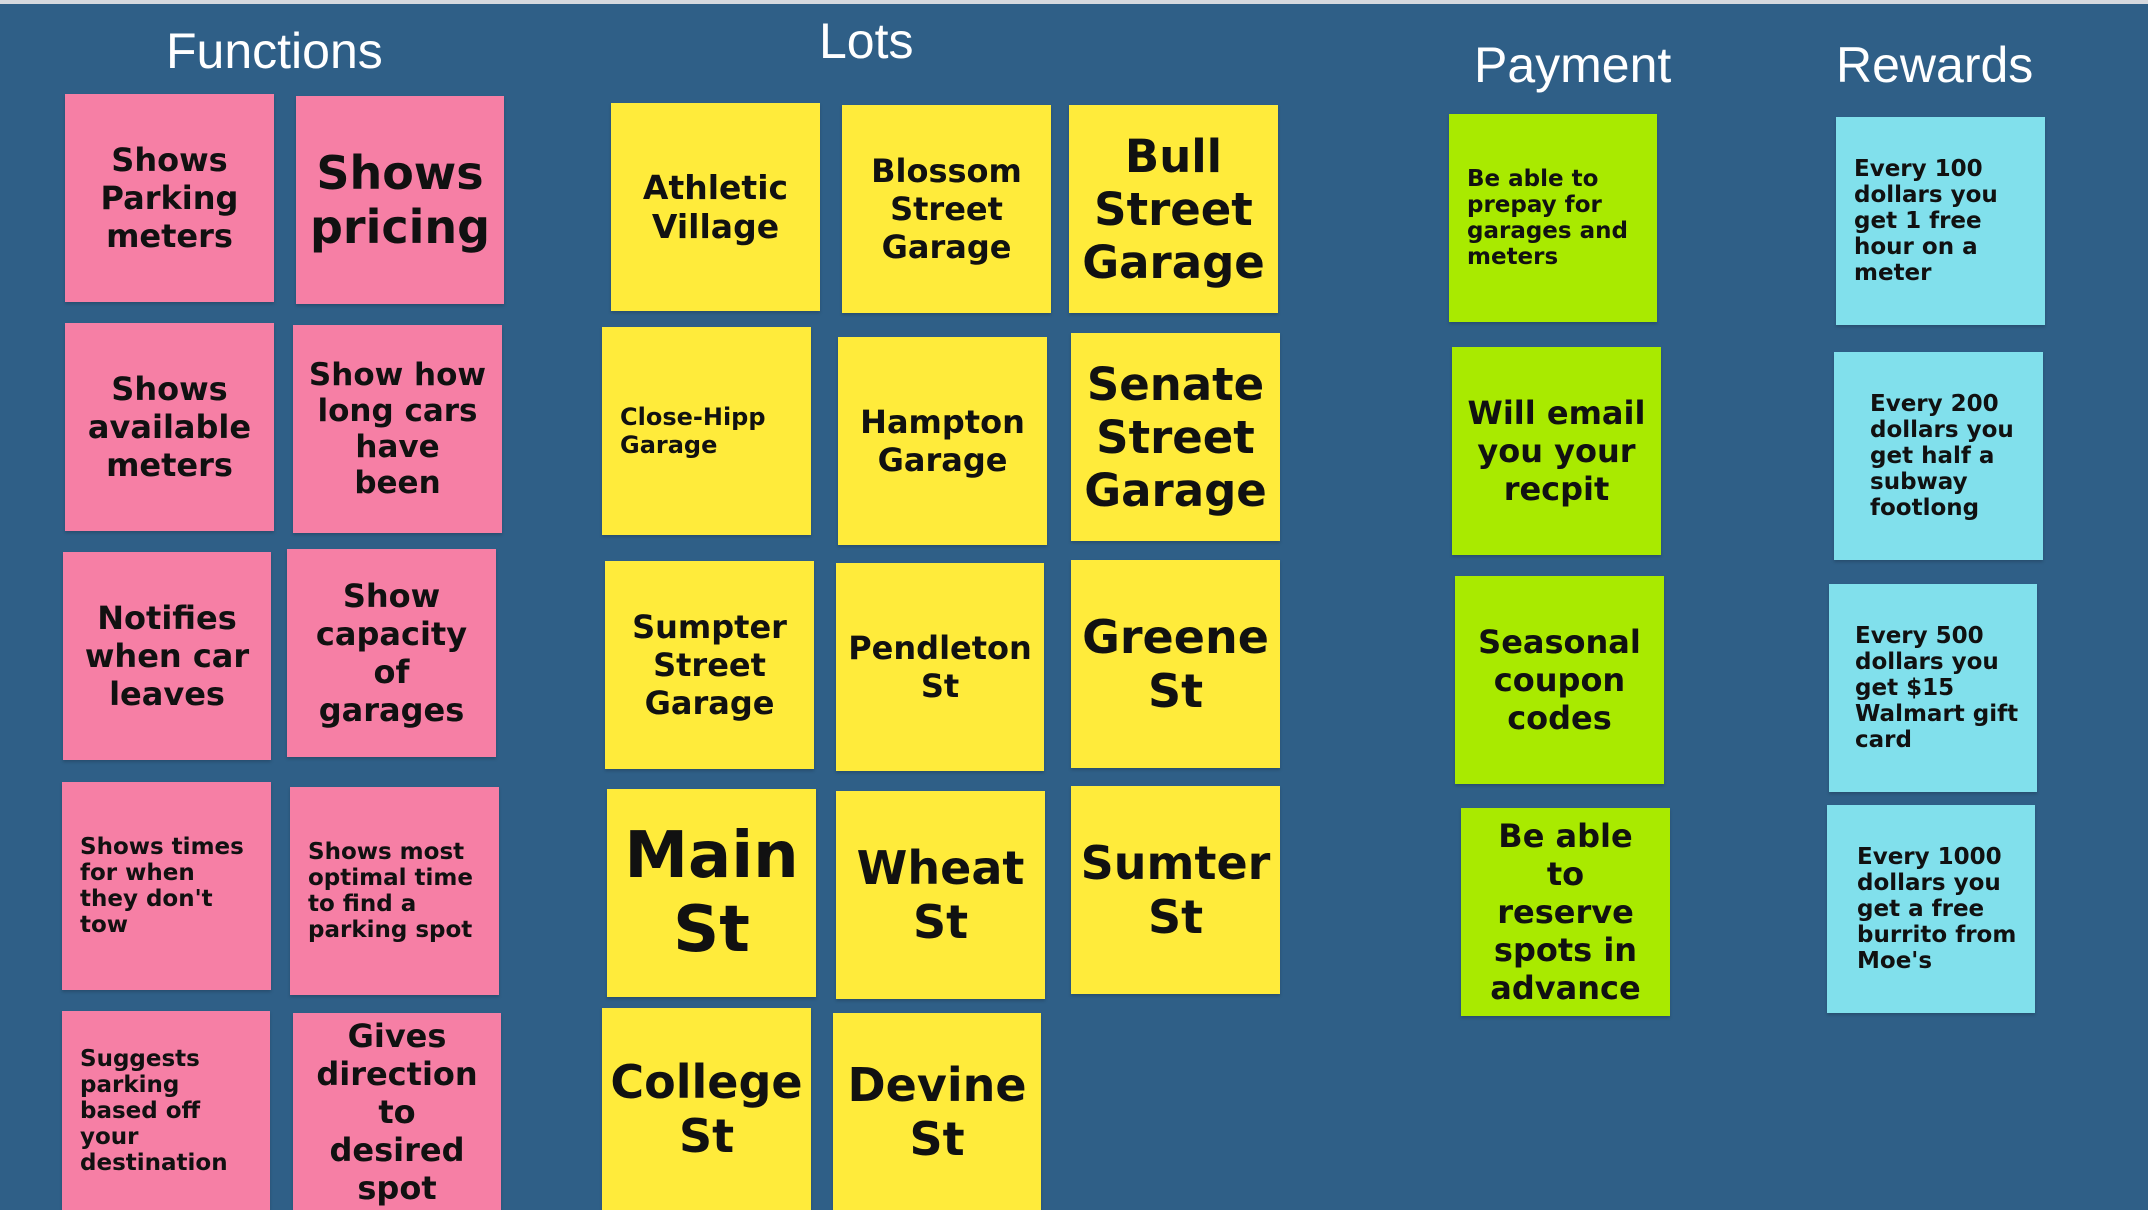  I want to click on payment-note: Be able to reserve spots in advance, so click(1565, 912).